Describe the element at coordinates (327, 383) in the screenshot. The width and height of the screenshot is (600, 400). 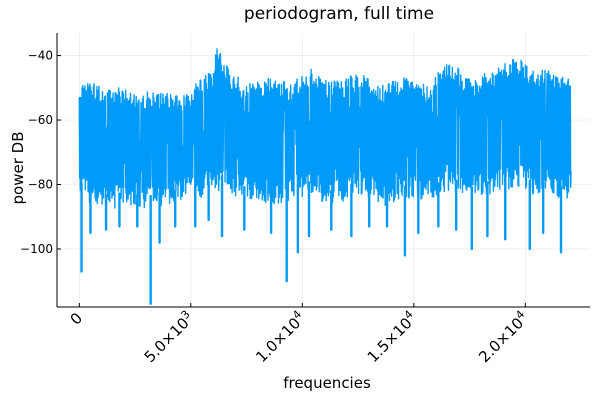
I see `x-axis-label: frequencies` at that location.